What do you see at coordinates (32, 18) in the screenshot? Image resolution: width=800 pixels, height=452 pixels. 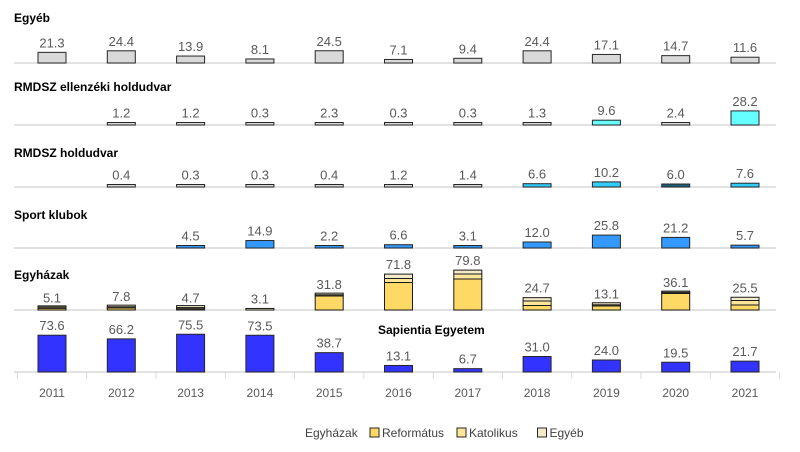 I see `panel-title: Egyéb` at bounding box center [32, 18].